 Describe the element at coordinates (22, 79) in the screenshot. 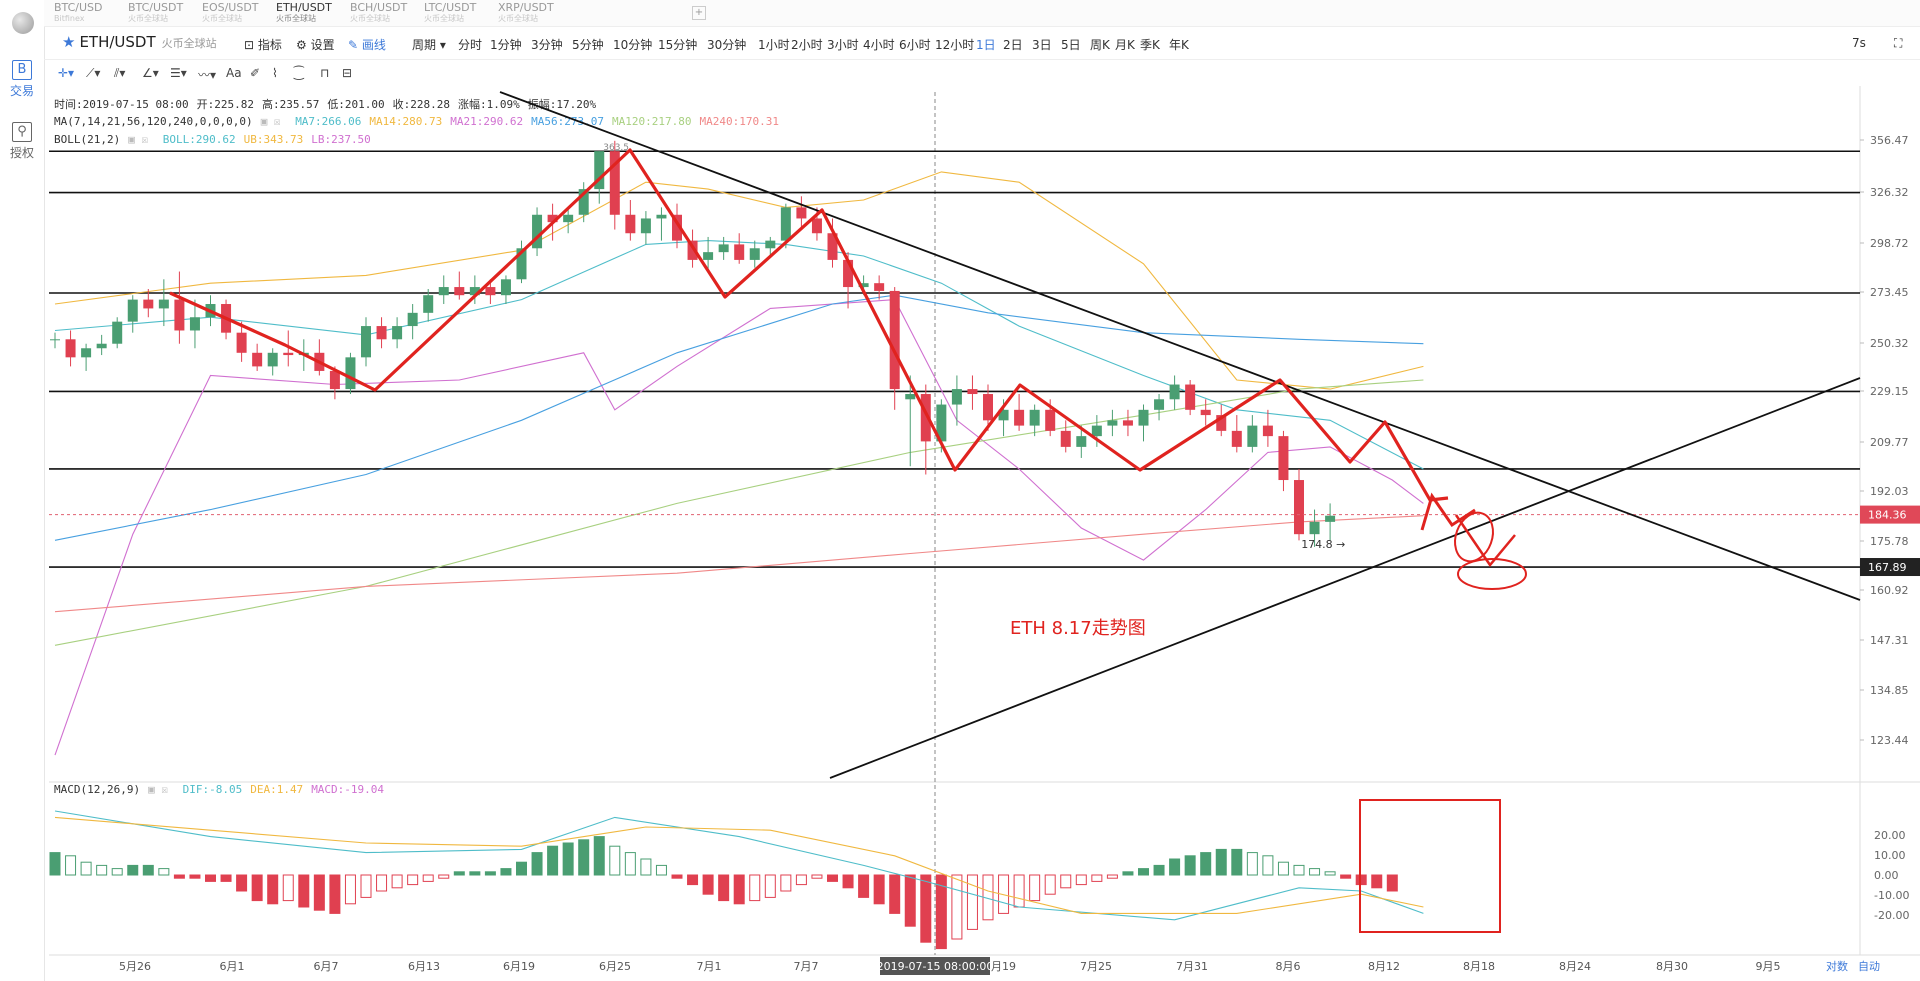

I see `sidebar-item-exchange: B 交易` at that location.